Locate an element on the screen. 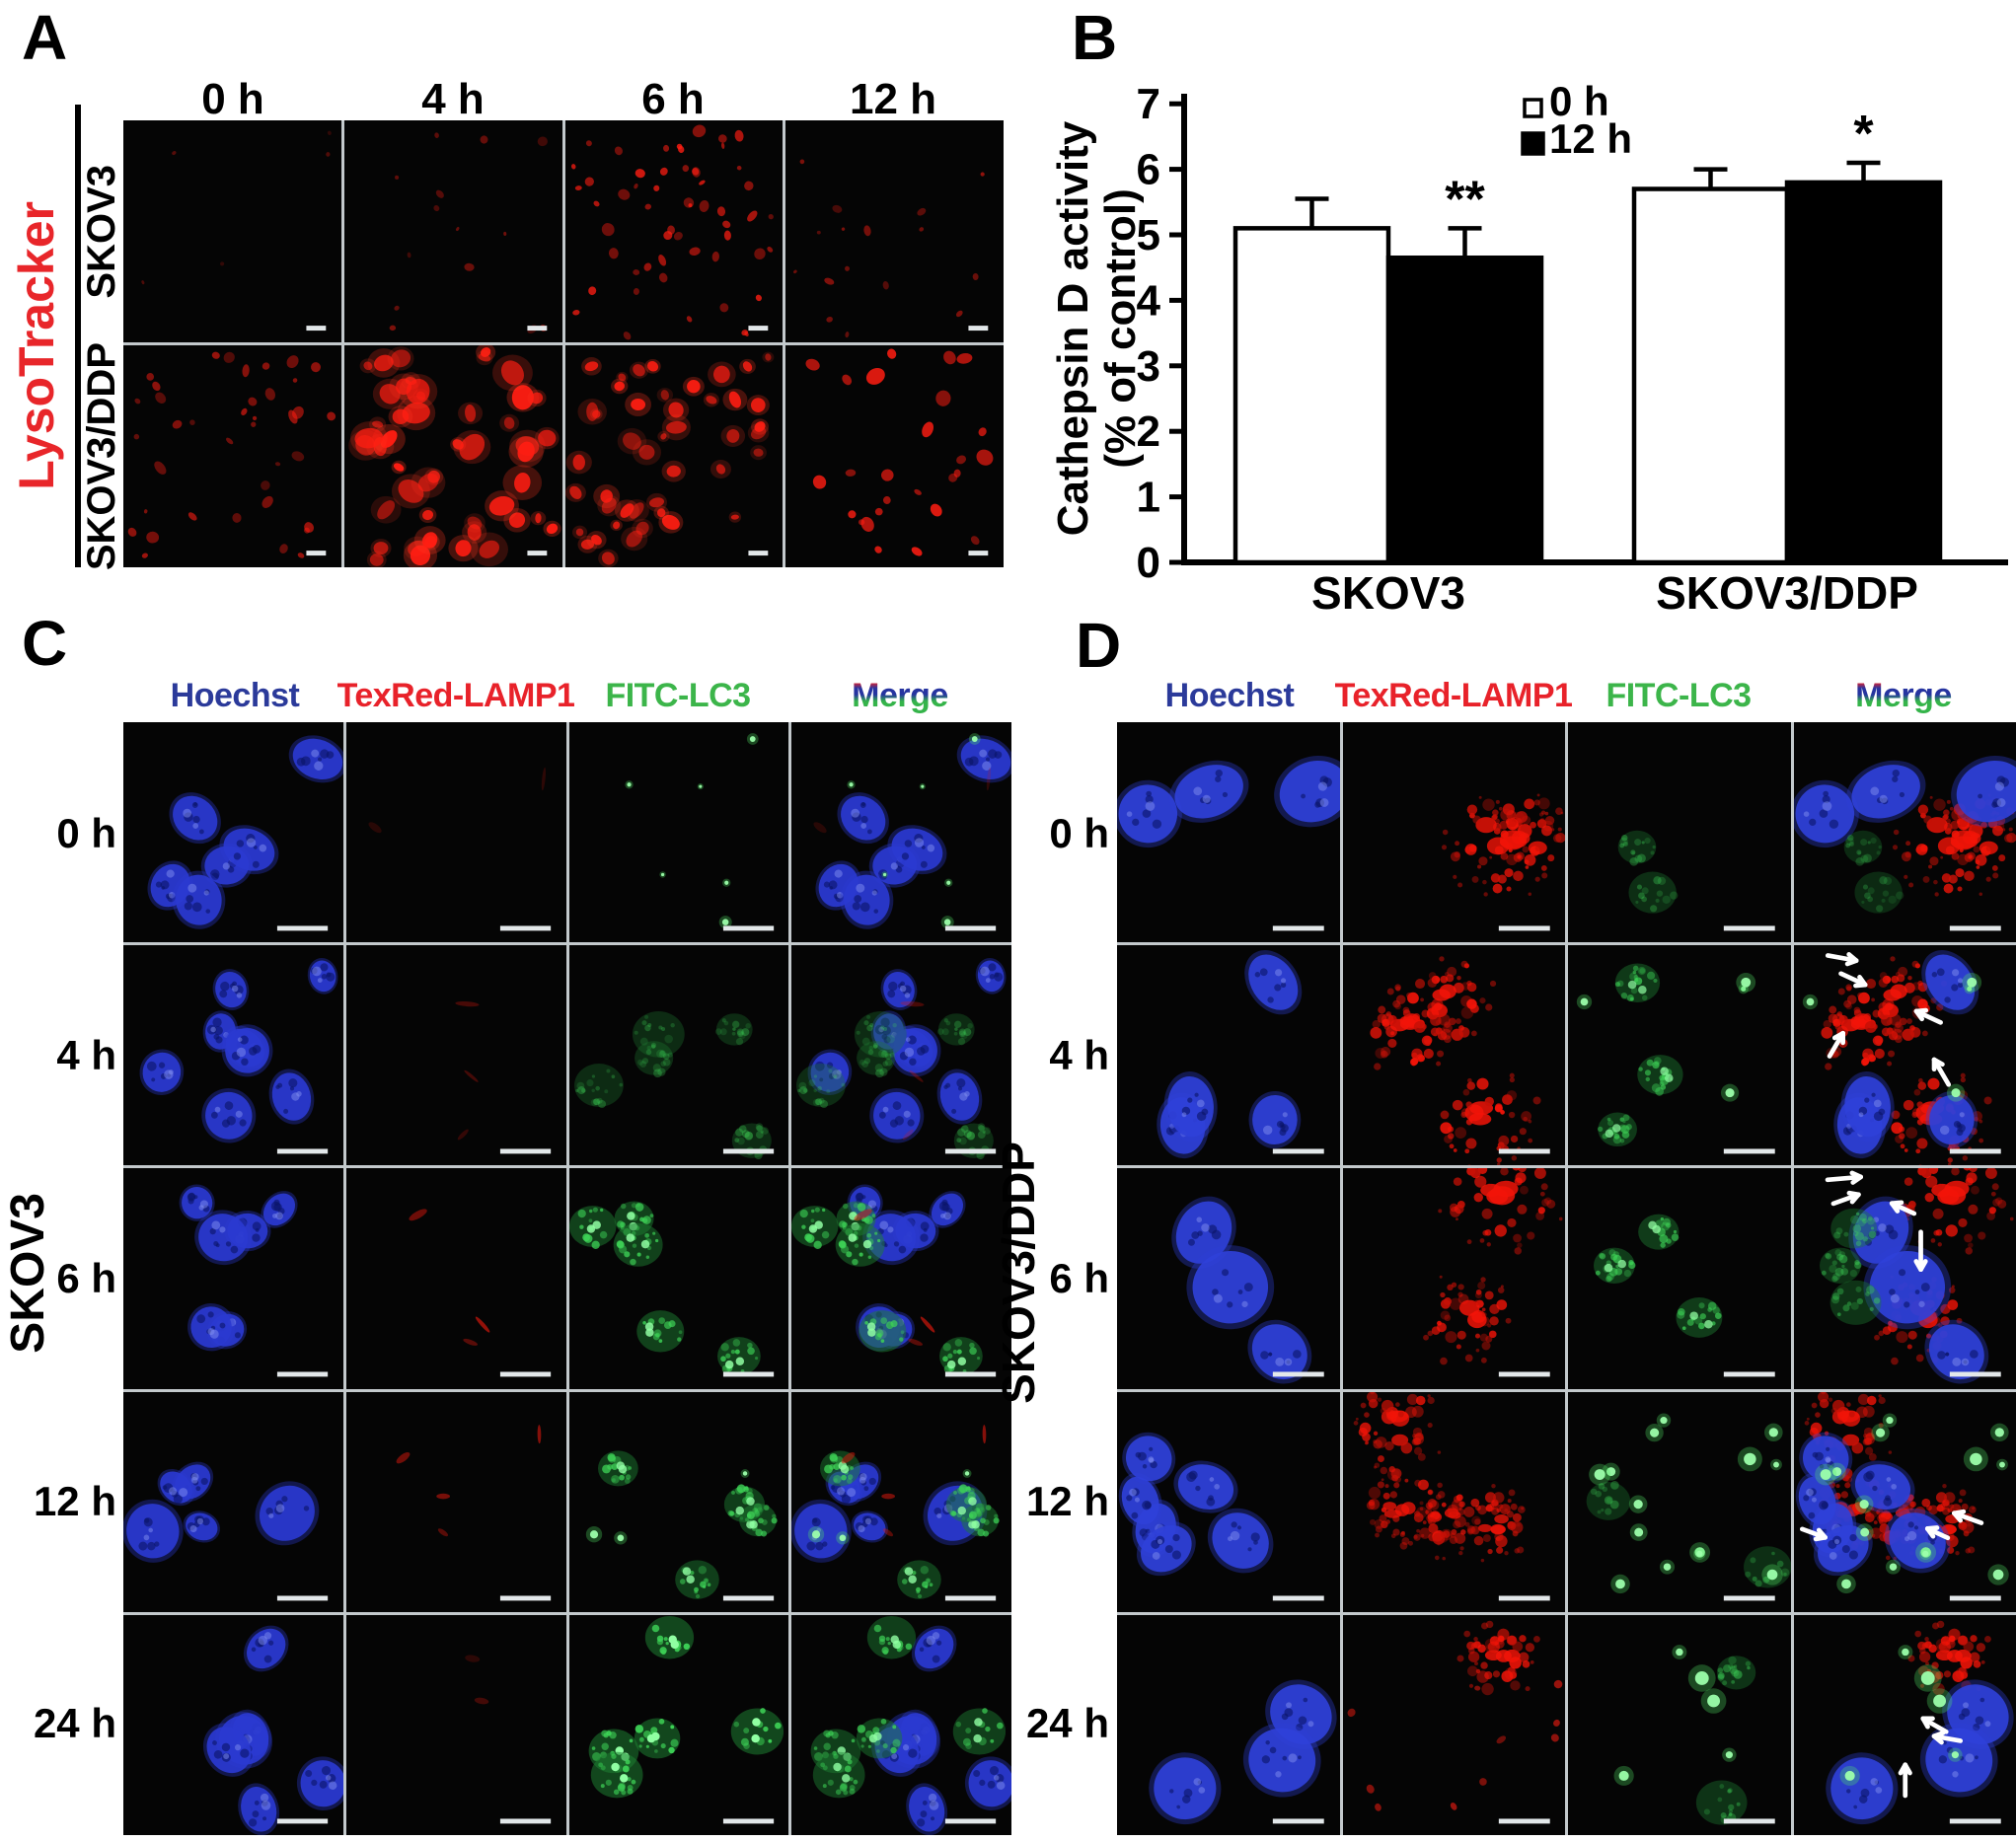 The width and height of the screenshot is (2016, 1842). panel-c-cell-r2c2 is located at coordinates (679, 1278).